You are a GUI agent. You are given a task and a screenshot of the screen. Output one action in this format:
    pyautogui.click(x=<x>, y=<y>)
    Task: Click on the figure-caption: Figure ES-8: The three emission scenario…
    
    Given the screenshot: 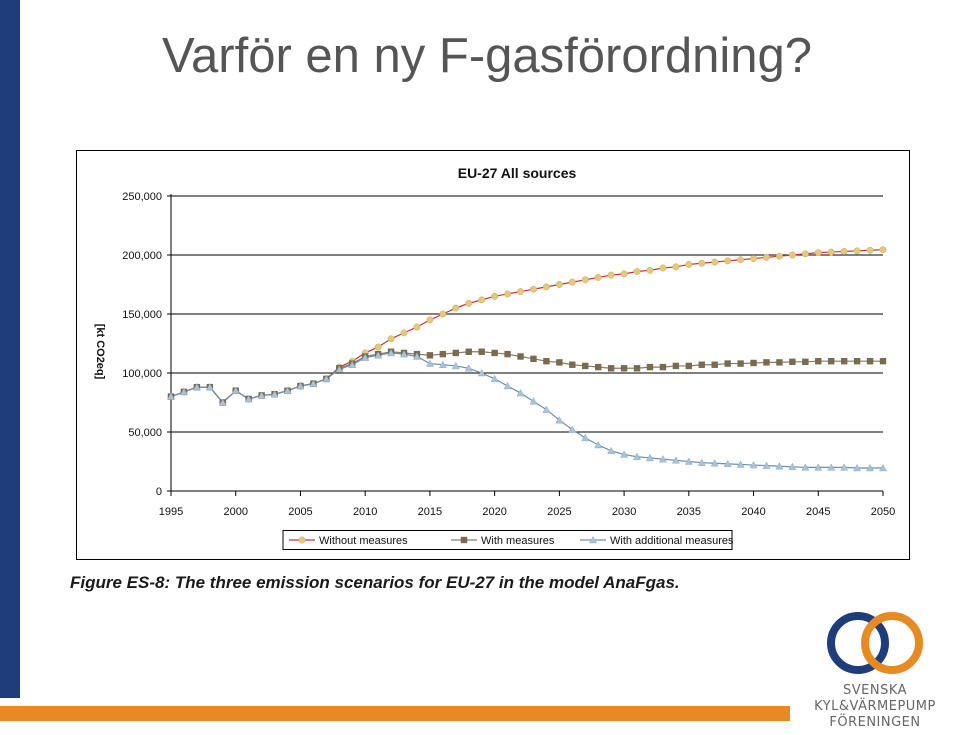 What is the action you would take?
    pyautogui.click(x=375, y=582)
    